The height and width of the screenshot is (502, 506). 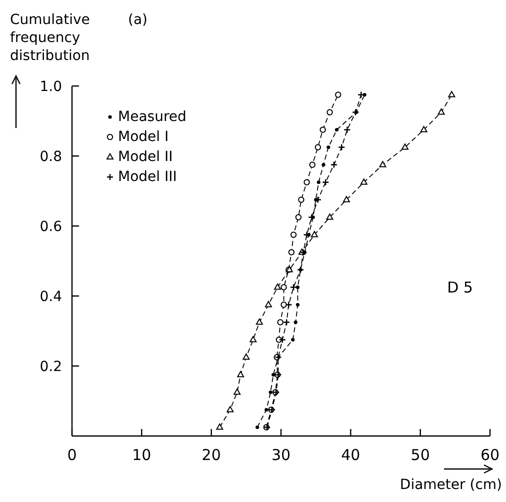 I want to click on x-tick-label: 0, so click(x=72, y=455).